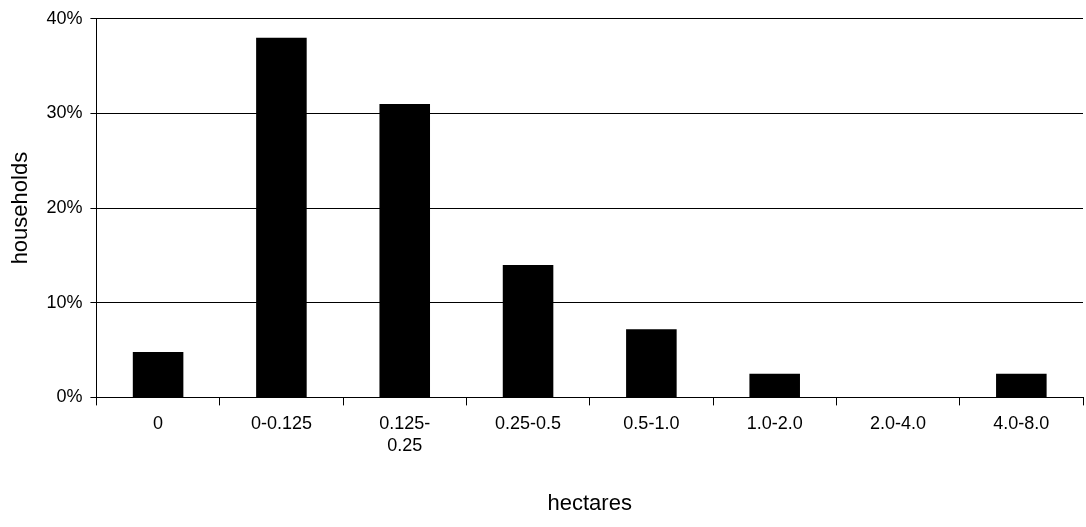 The image size is (1086, 527). I want to click on y-tick-label: 30%, so click(64, 112).